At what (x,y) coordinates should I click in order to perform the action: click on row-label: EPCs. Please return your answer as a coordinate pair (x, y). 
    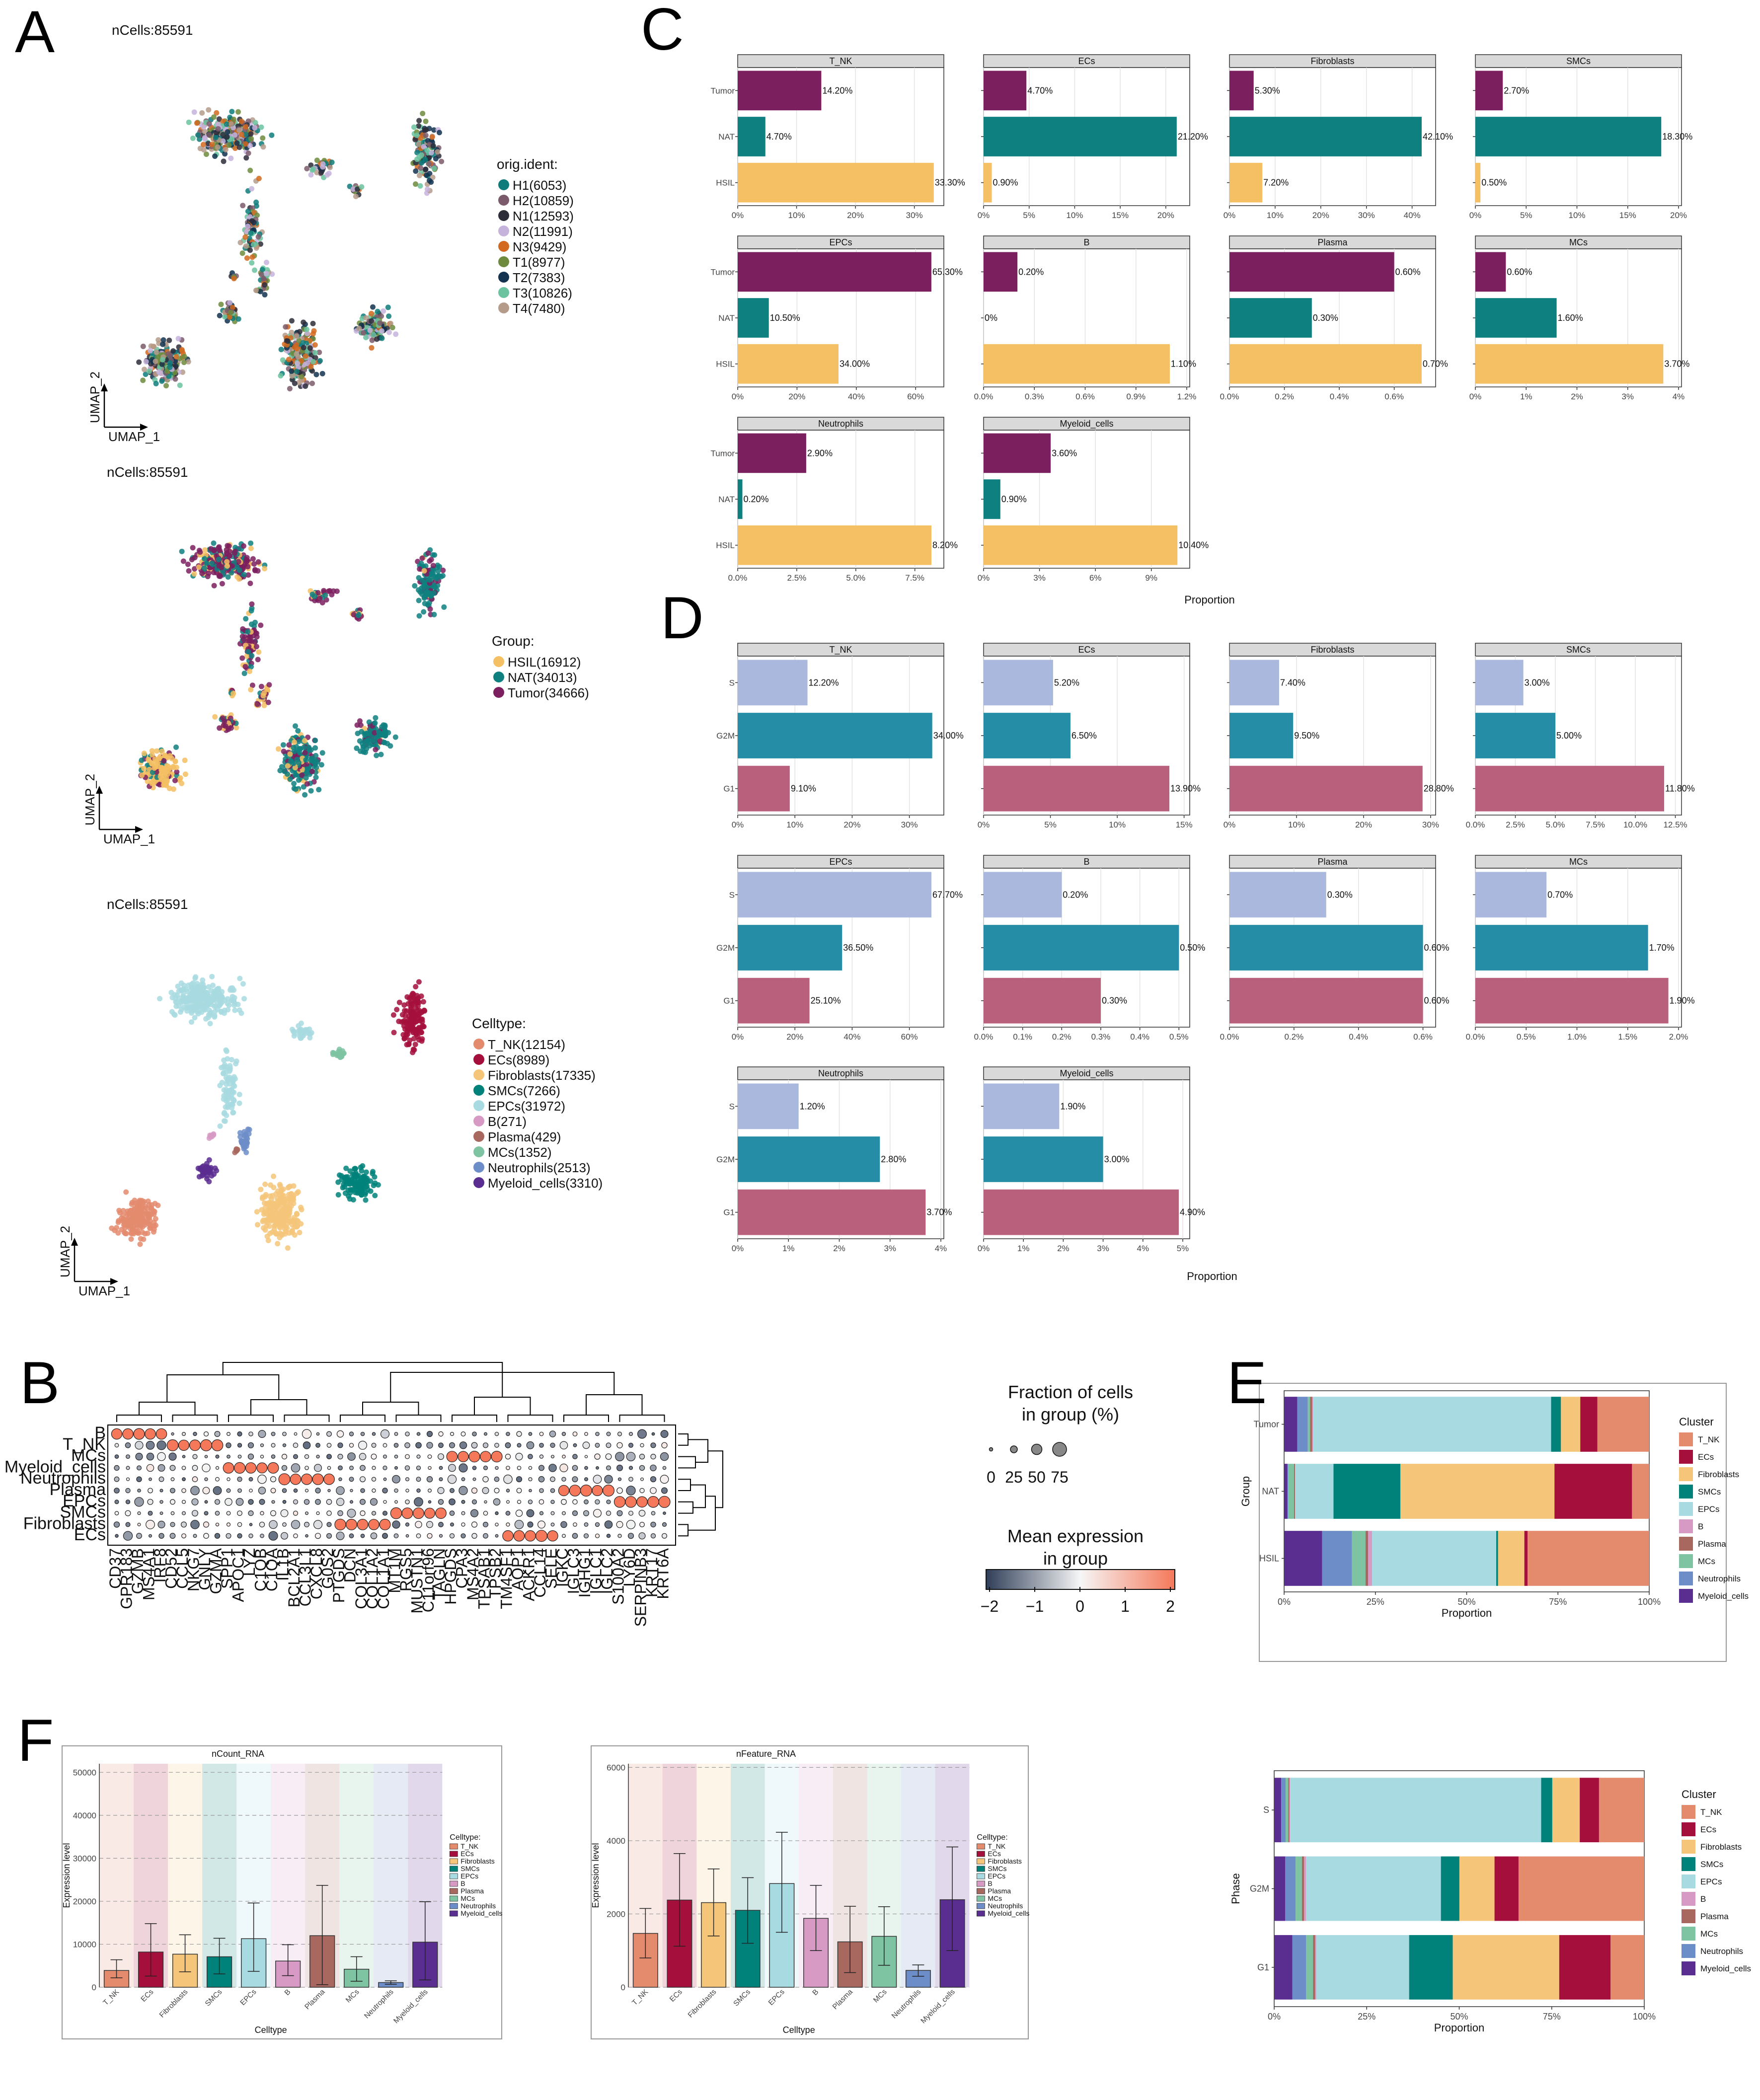
    Looking at the image, I should click on (84, 1501).